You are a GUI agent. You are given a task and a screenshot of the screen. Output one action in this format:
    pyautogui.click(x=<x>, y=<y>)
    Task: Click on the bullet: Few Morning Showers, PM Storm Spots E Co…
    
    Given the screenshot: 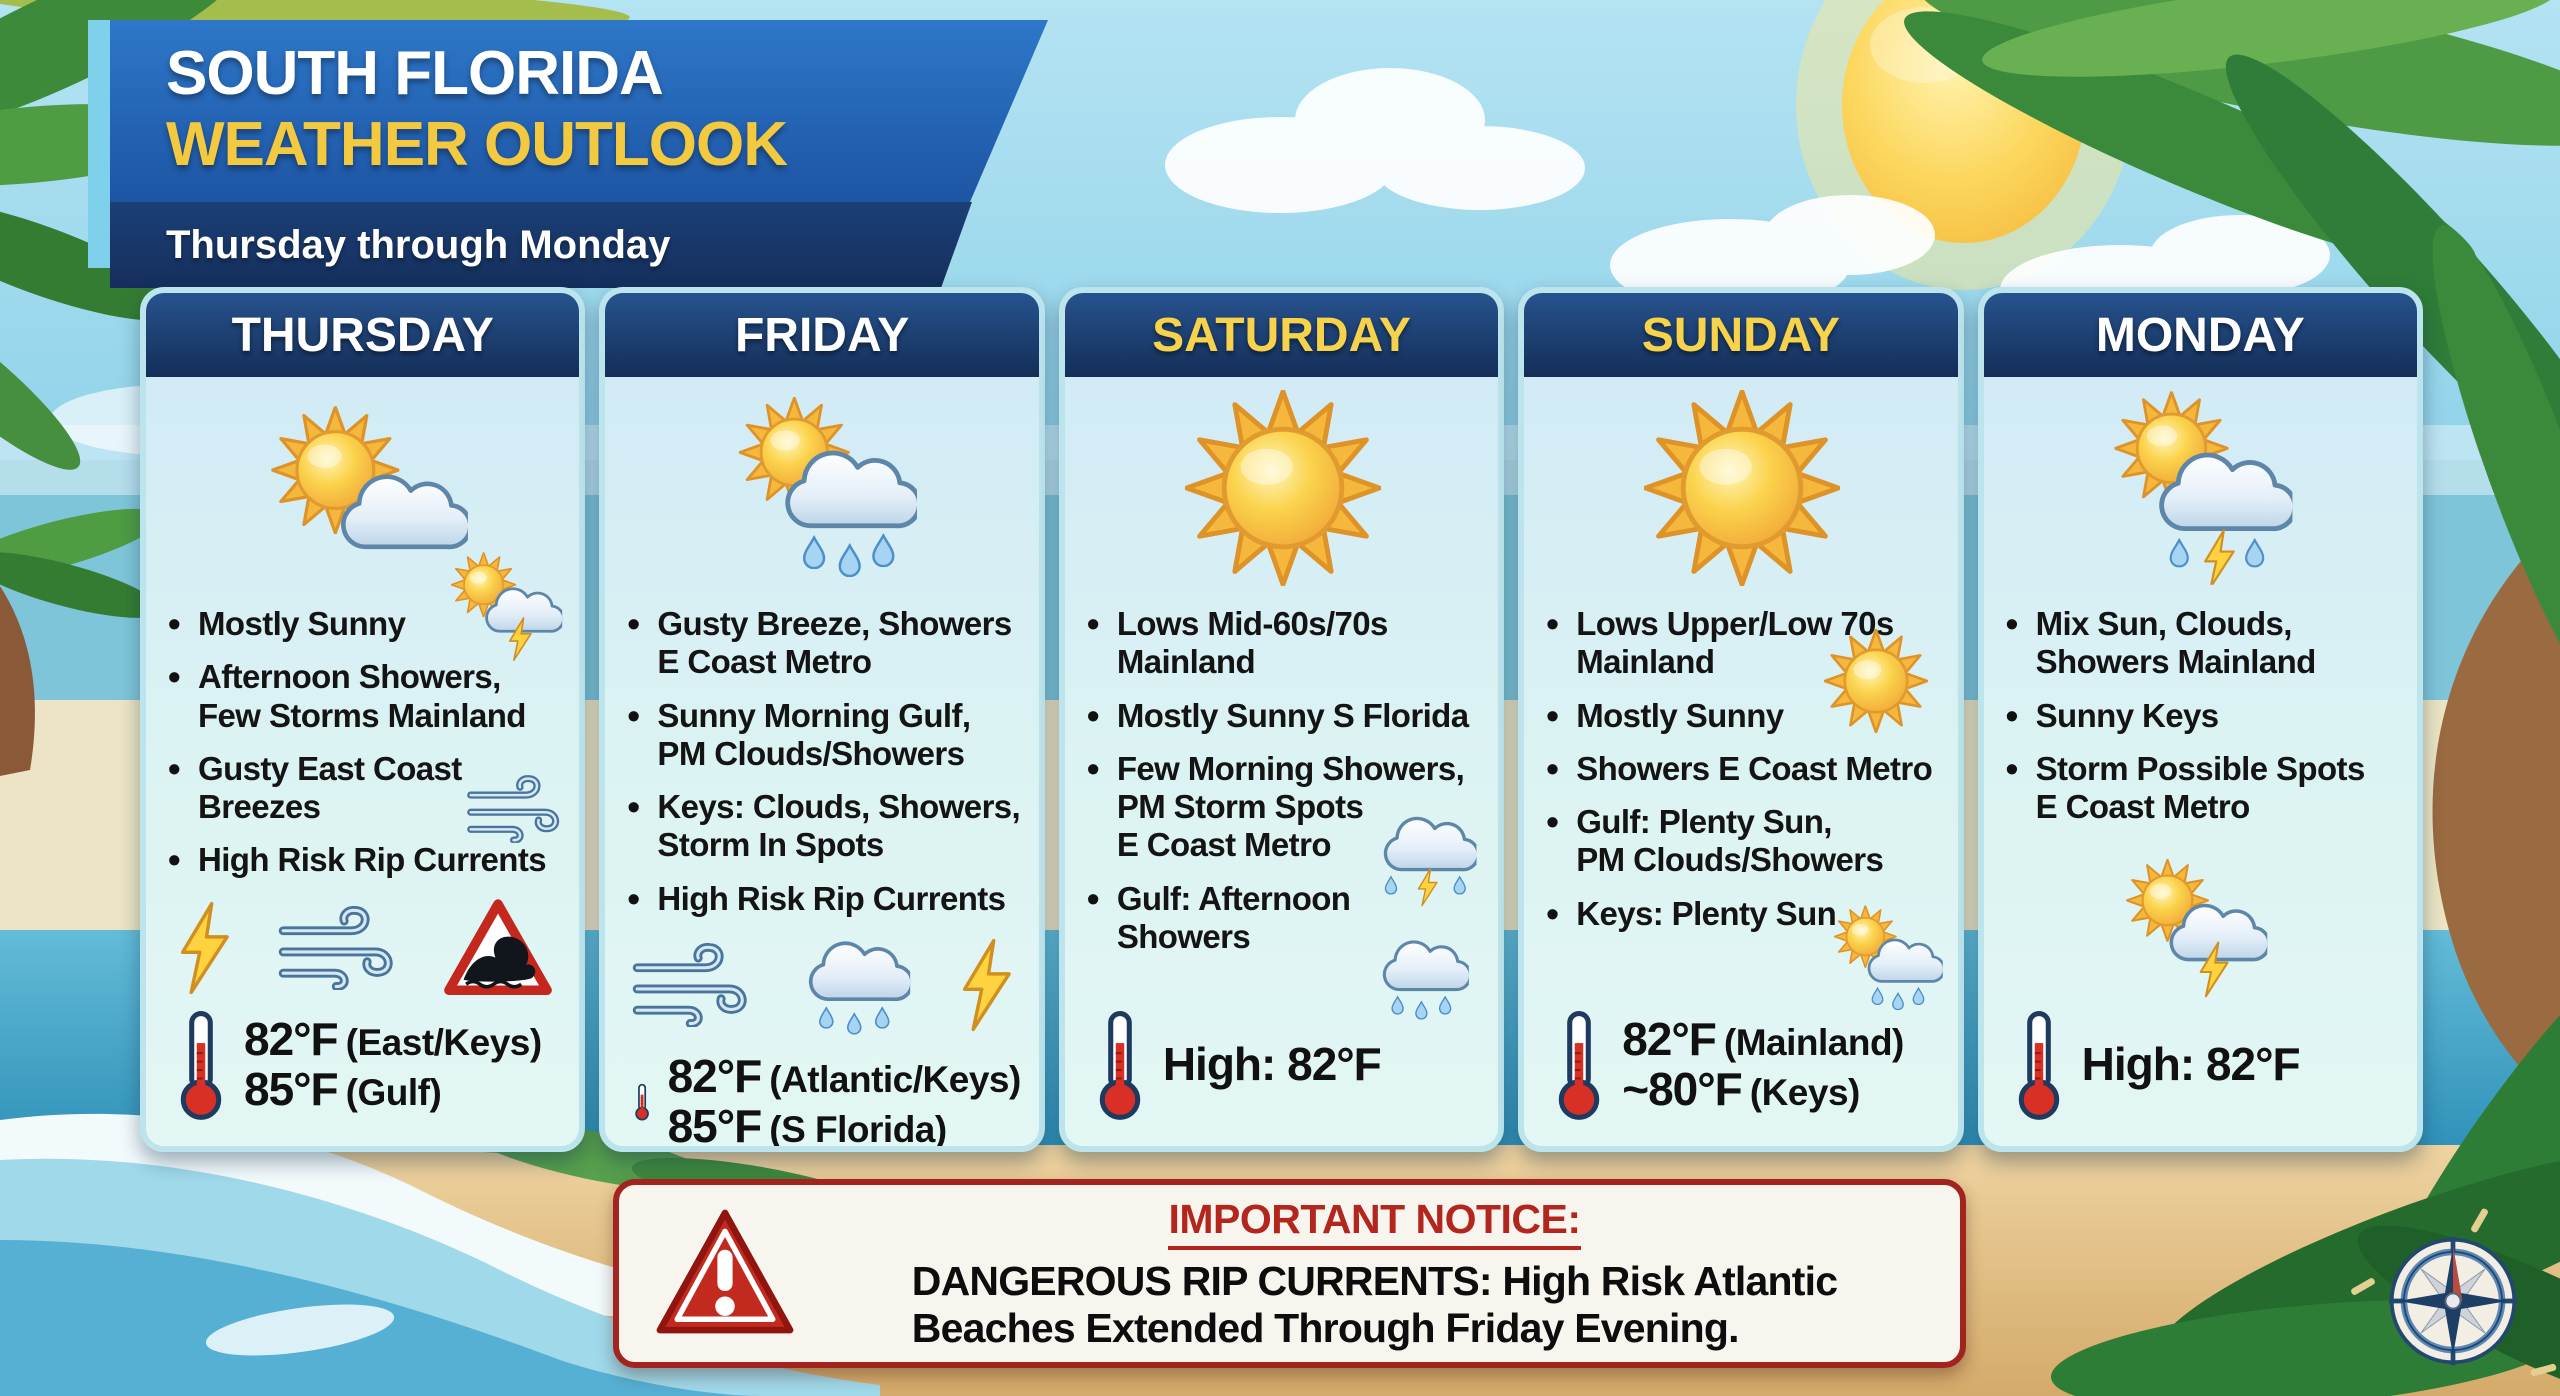 What is the action you would take?
    pyautogui.click(x=1282, y=806)
    